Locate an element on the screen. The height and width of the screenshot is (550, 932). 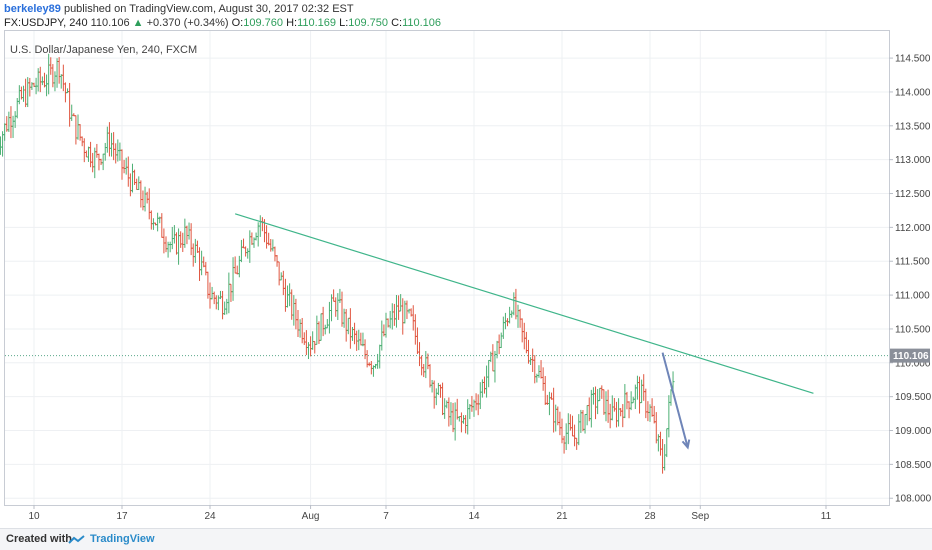
x-tick-label: 21 is located at coordinates (562, 516).